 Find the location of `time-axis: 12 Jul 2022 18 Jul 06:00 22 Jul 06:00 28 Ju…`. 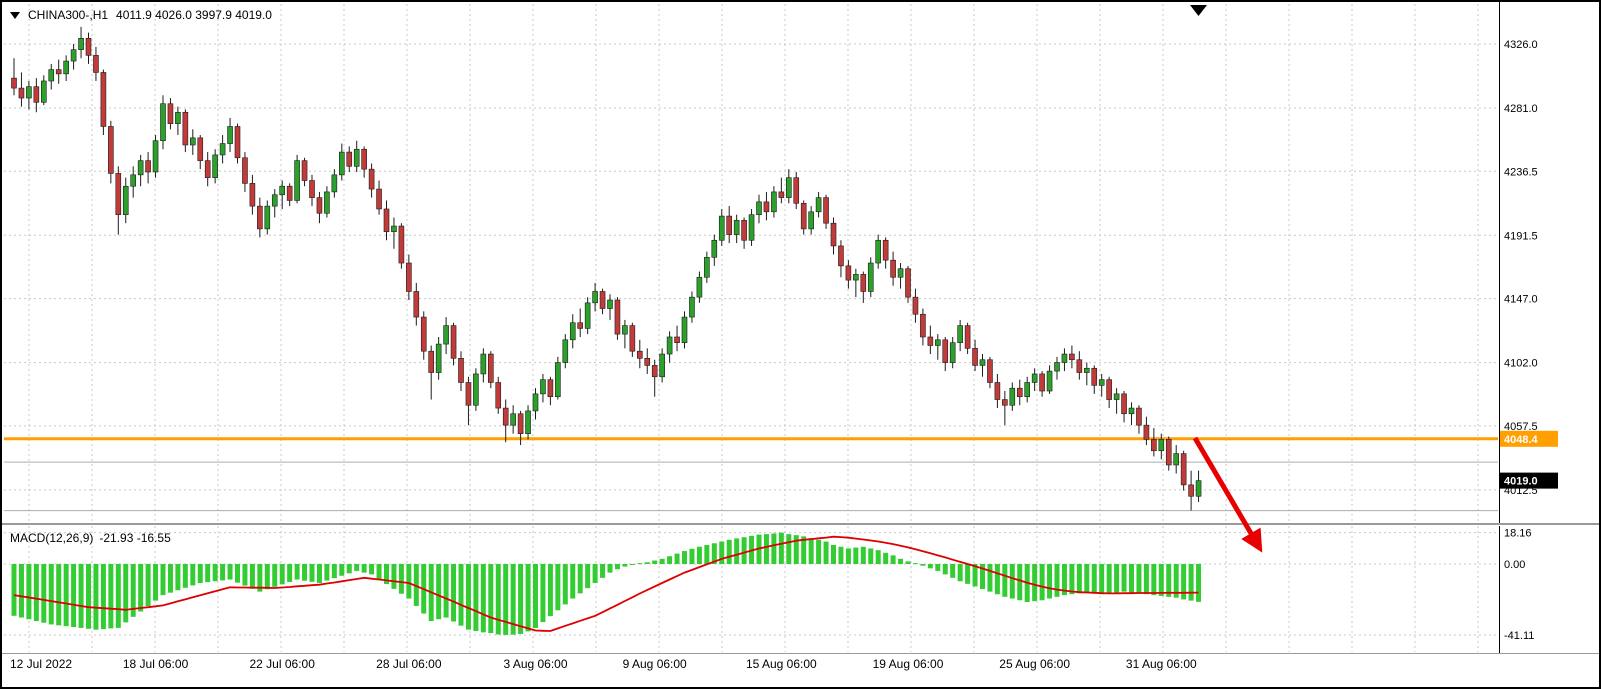

time-axis: 12 Jul 2022 18 Jul 06:00 22 Jul 06:00 28 Ju… is located at coordinates (800, 670).